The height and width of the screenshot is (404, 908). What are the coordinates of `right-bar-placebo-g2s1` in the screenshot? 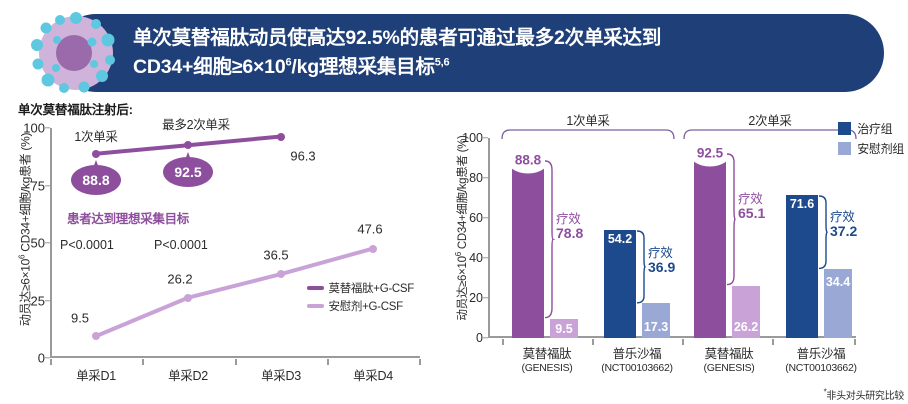 It's located at (746, 311).